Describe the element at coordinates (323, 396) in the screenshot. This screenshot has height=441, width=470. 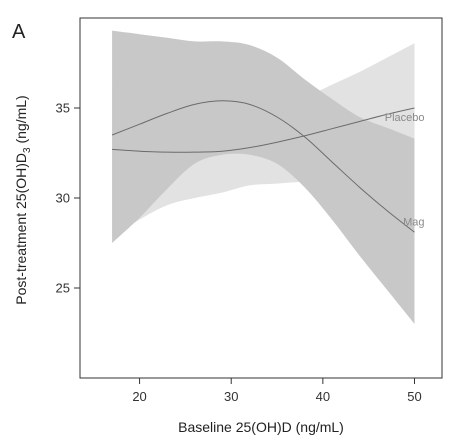
I see `x-tick-label: 40` at that location.